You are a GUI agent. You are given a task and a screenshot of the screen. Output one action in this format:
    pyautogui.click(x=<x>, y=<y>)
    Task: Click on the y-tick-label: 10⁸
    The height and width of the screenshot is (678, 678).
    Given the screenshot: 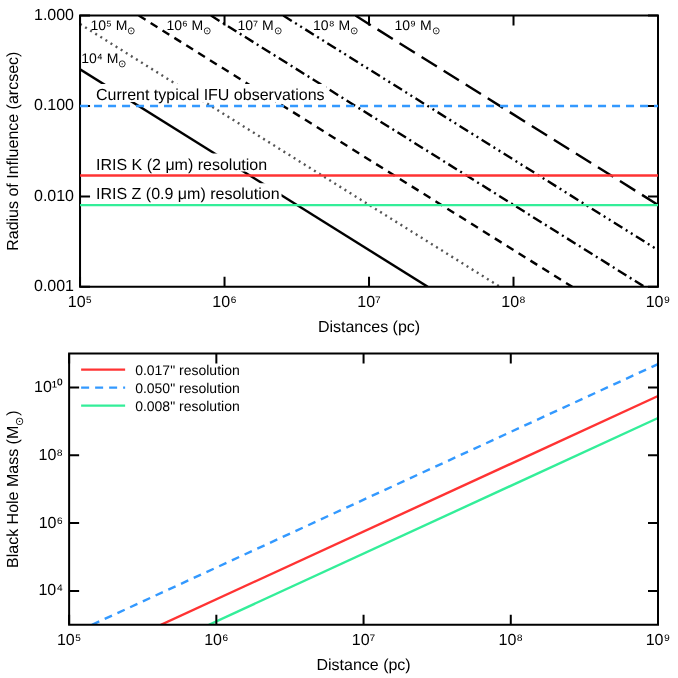 What is the action you would take?
    pyautogui.click(x=51, y=454)
    